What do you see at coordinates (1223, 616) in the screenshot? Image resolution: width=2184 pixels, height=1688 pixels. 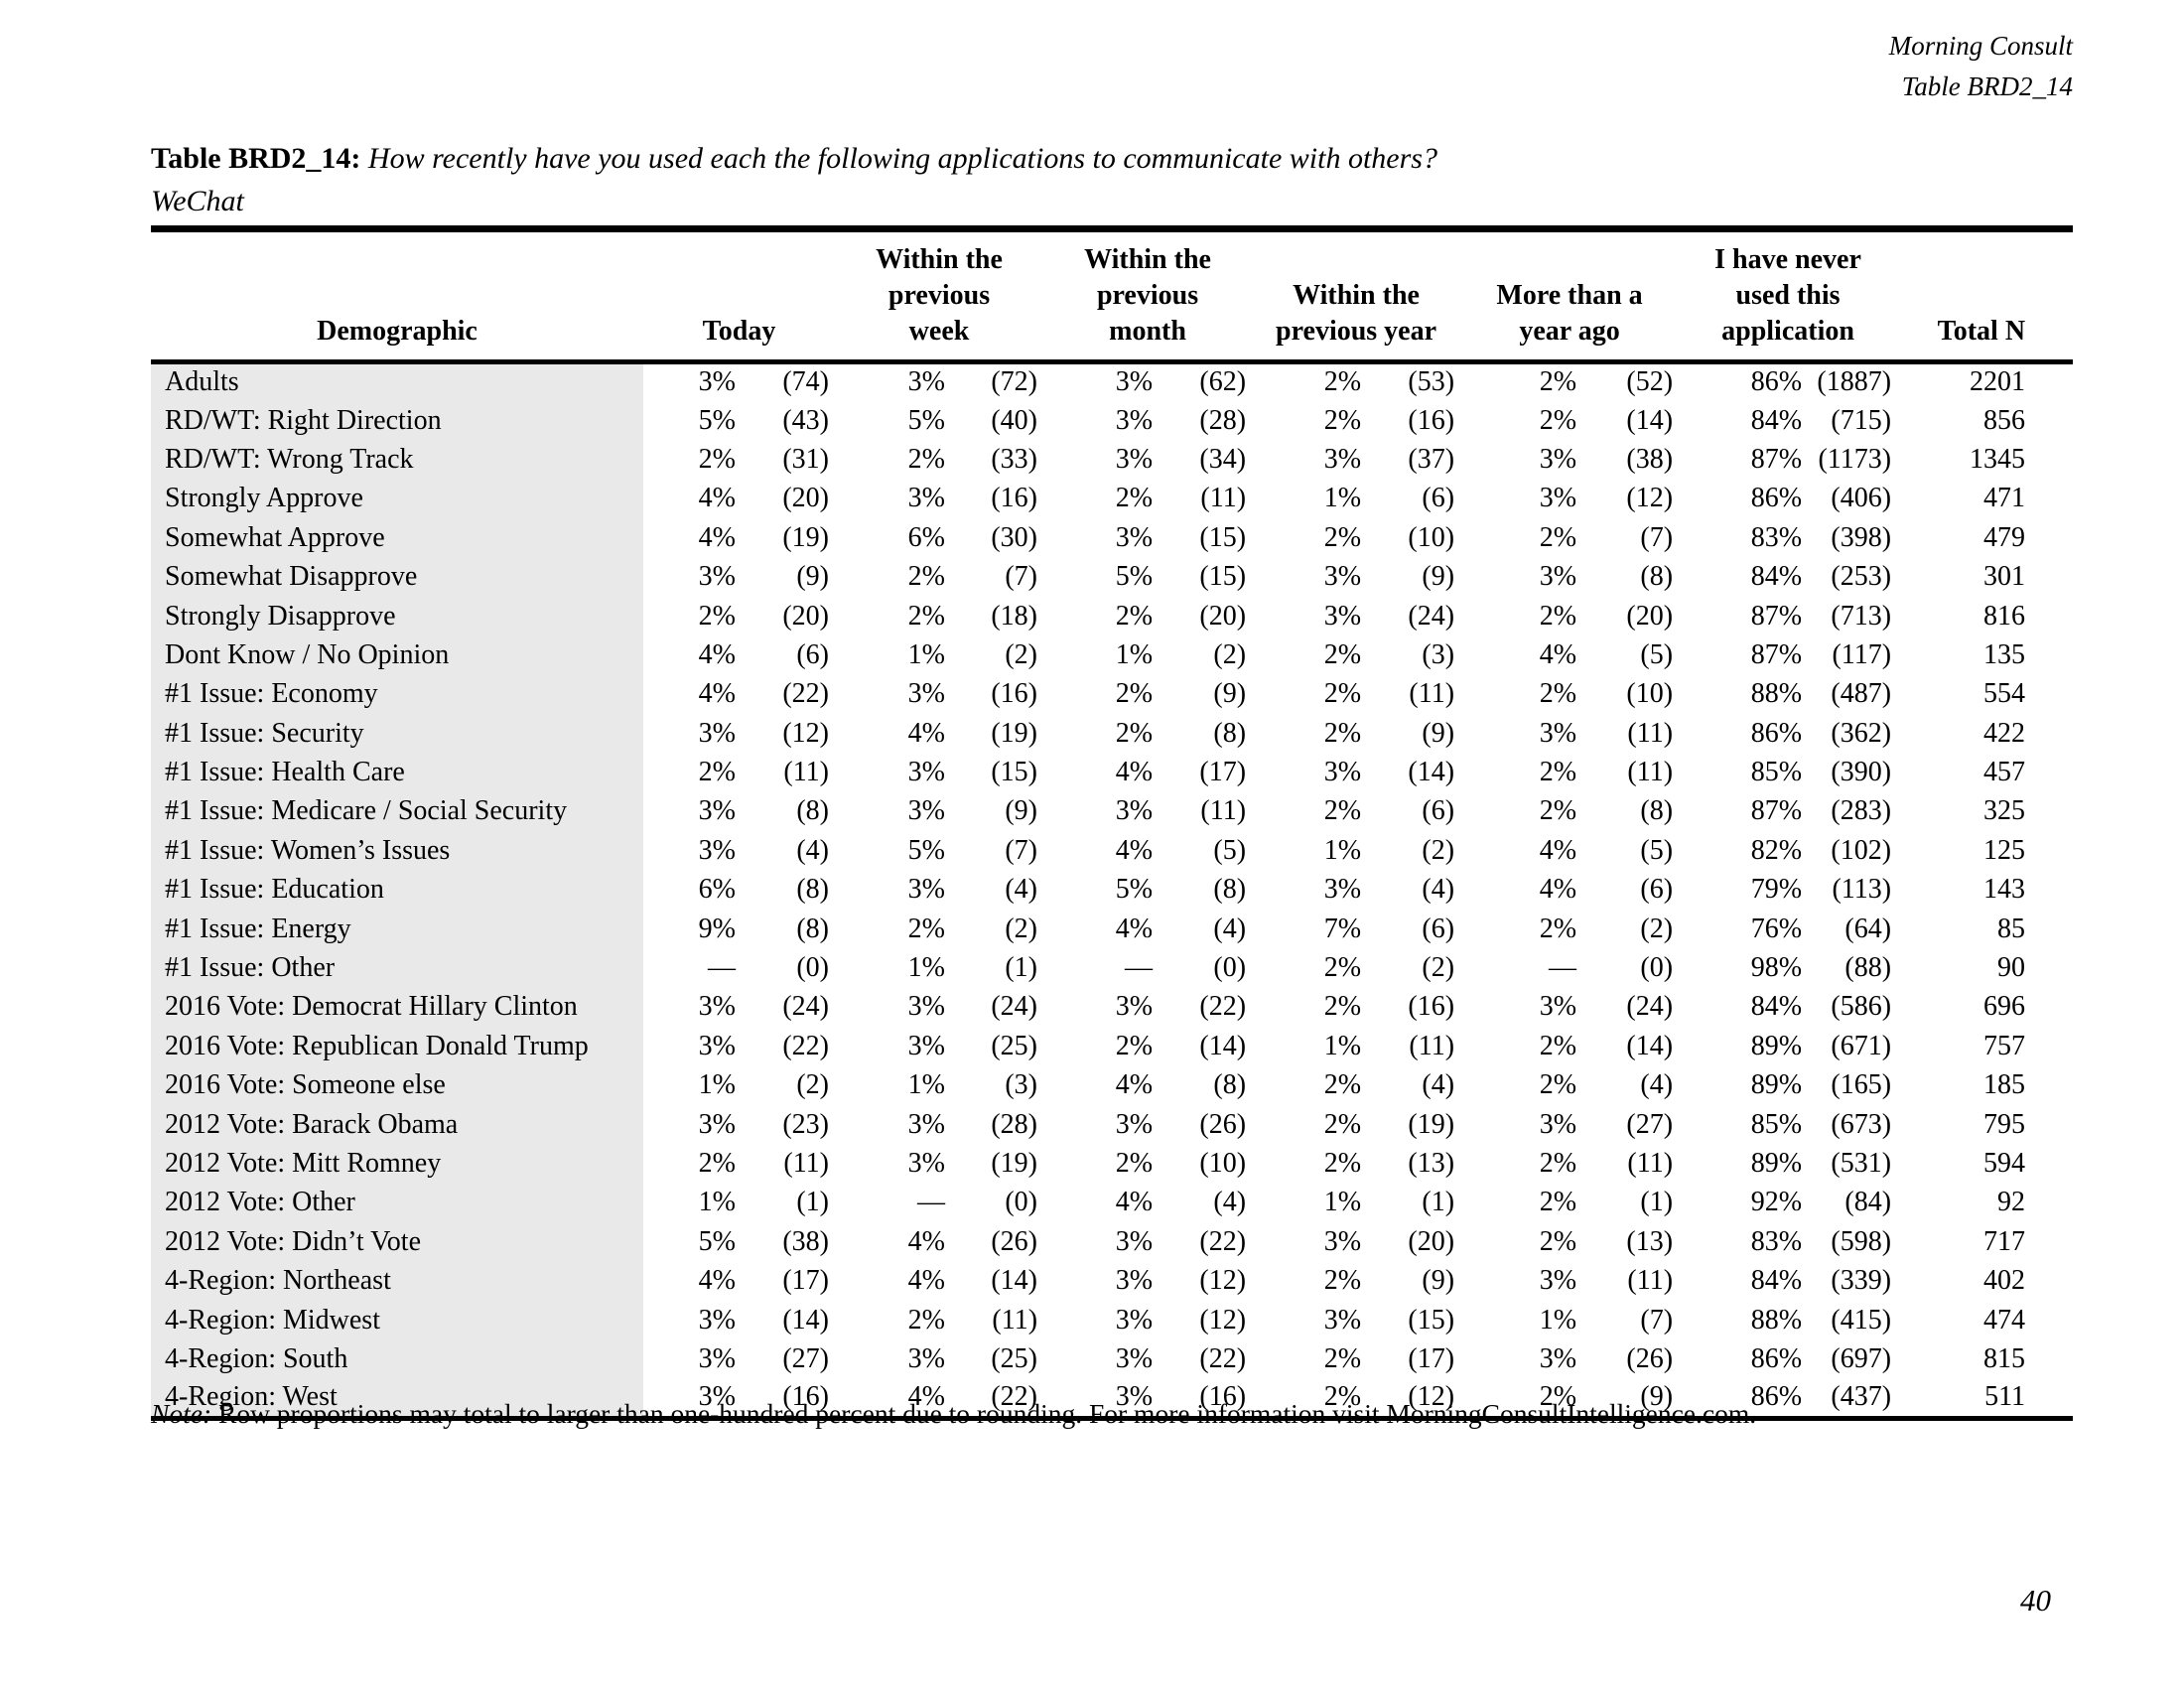 I see `count-value: (20)` at bounding box center [1223, 616].